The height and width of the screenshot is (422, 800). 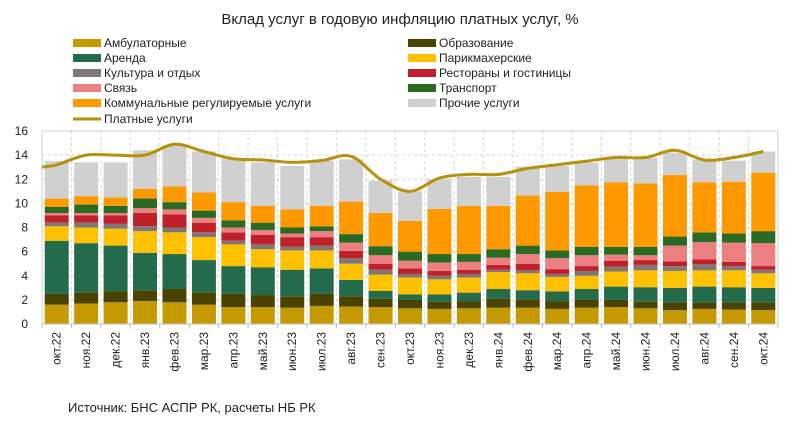 What do you see at coordinates (439, 350) in the screenshot?
I see `x-tick-label: ноя.23` at bounding box center [439, 350].